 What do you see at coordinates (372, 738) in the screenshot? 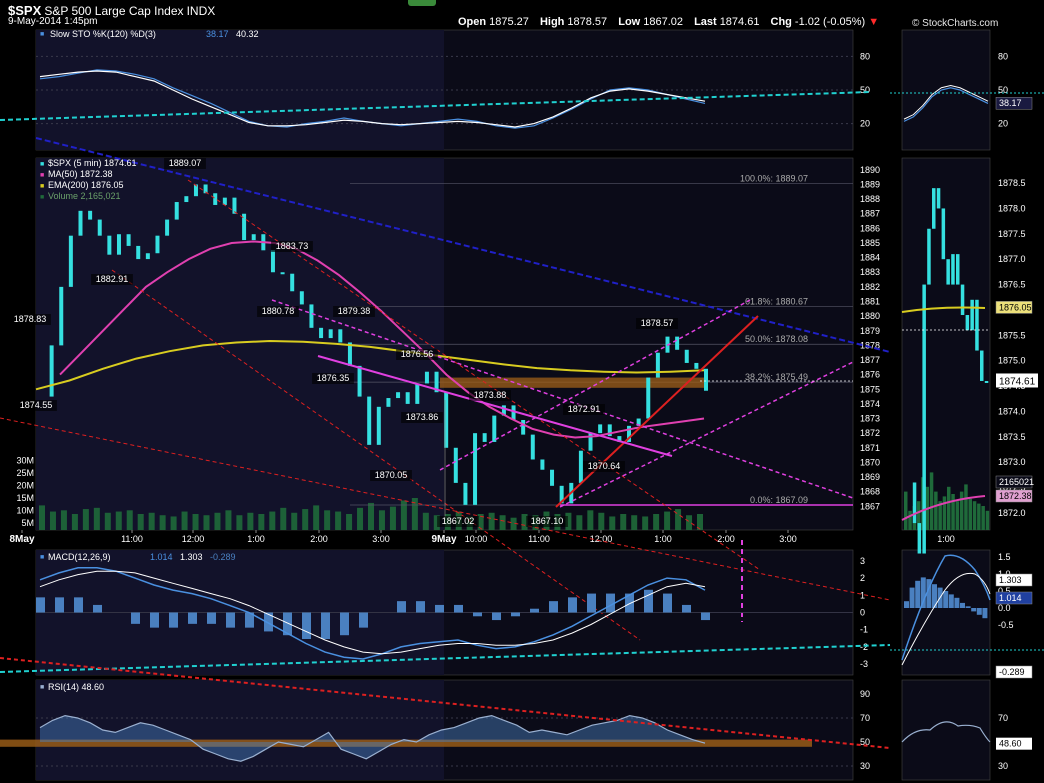
I see `rsi-line` at bounding box center [372, 738].